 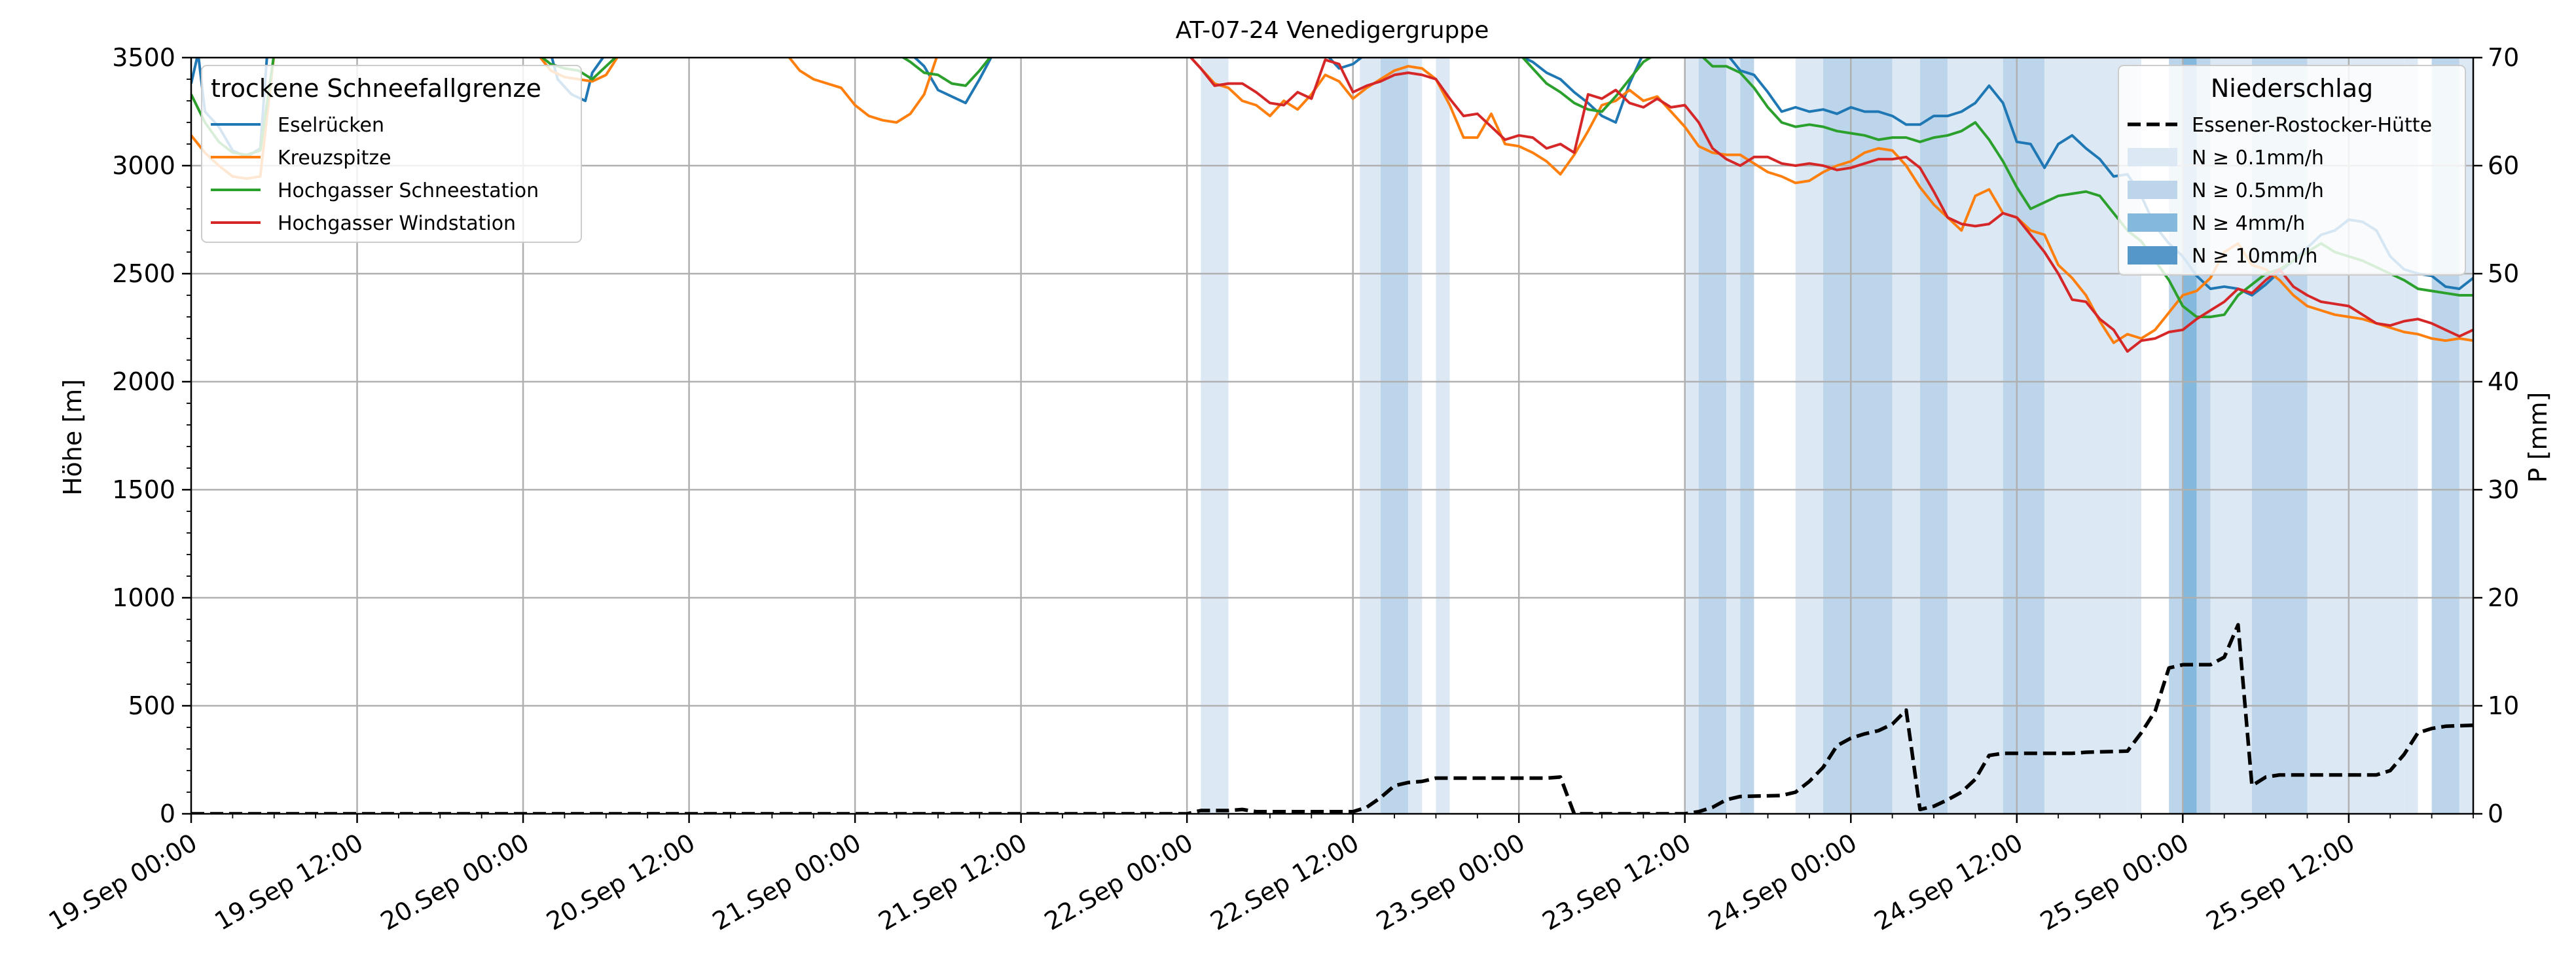 What do you see at coordinates (2503, 57) in the screenshot?
I see `y-tick-label-right: 70` at bounding box center [2503, 57].